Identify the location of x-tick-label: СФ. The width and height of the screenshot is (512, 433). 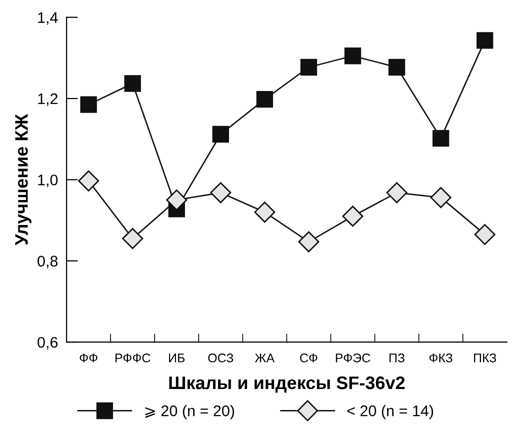
(309, 358).